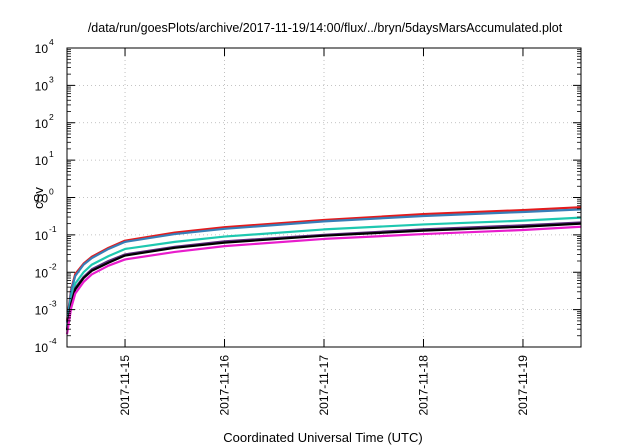  What do you see at coordinates (324, 385) in the screenshot?
I see `x-tick-label: 2017-11-17` at bounding box center [324, 385].